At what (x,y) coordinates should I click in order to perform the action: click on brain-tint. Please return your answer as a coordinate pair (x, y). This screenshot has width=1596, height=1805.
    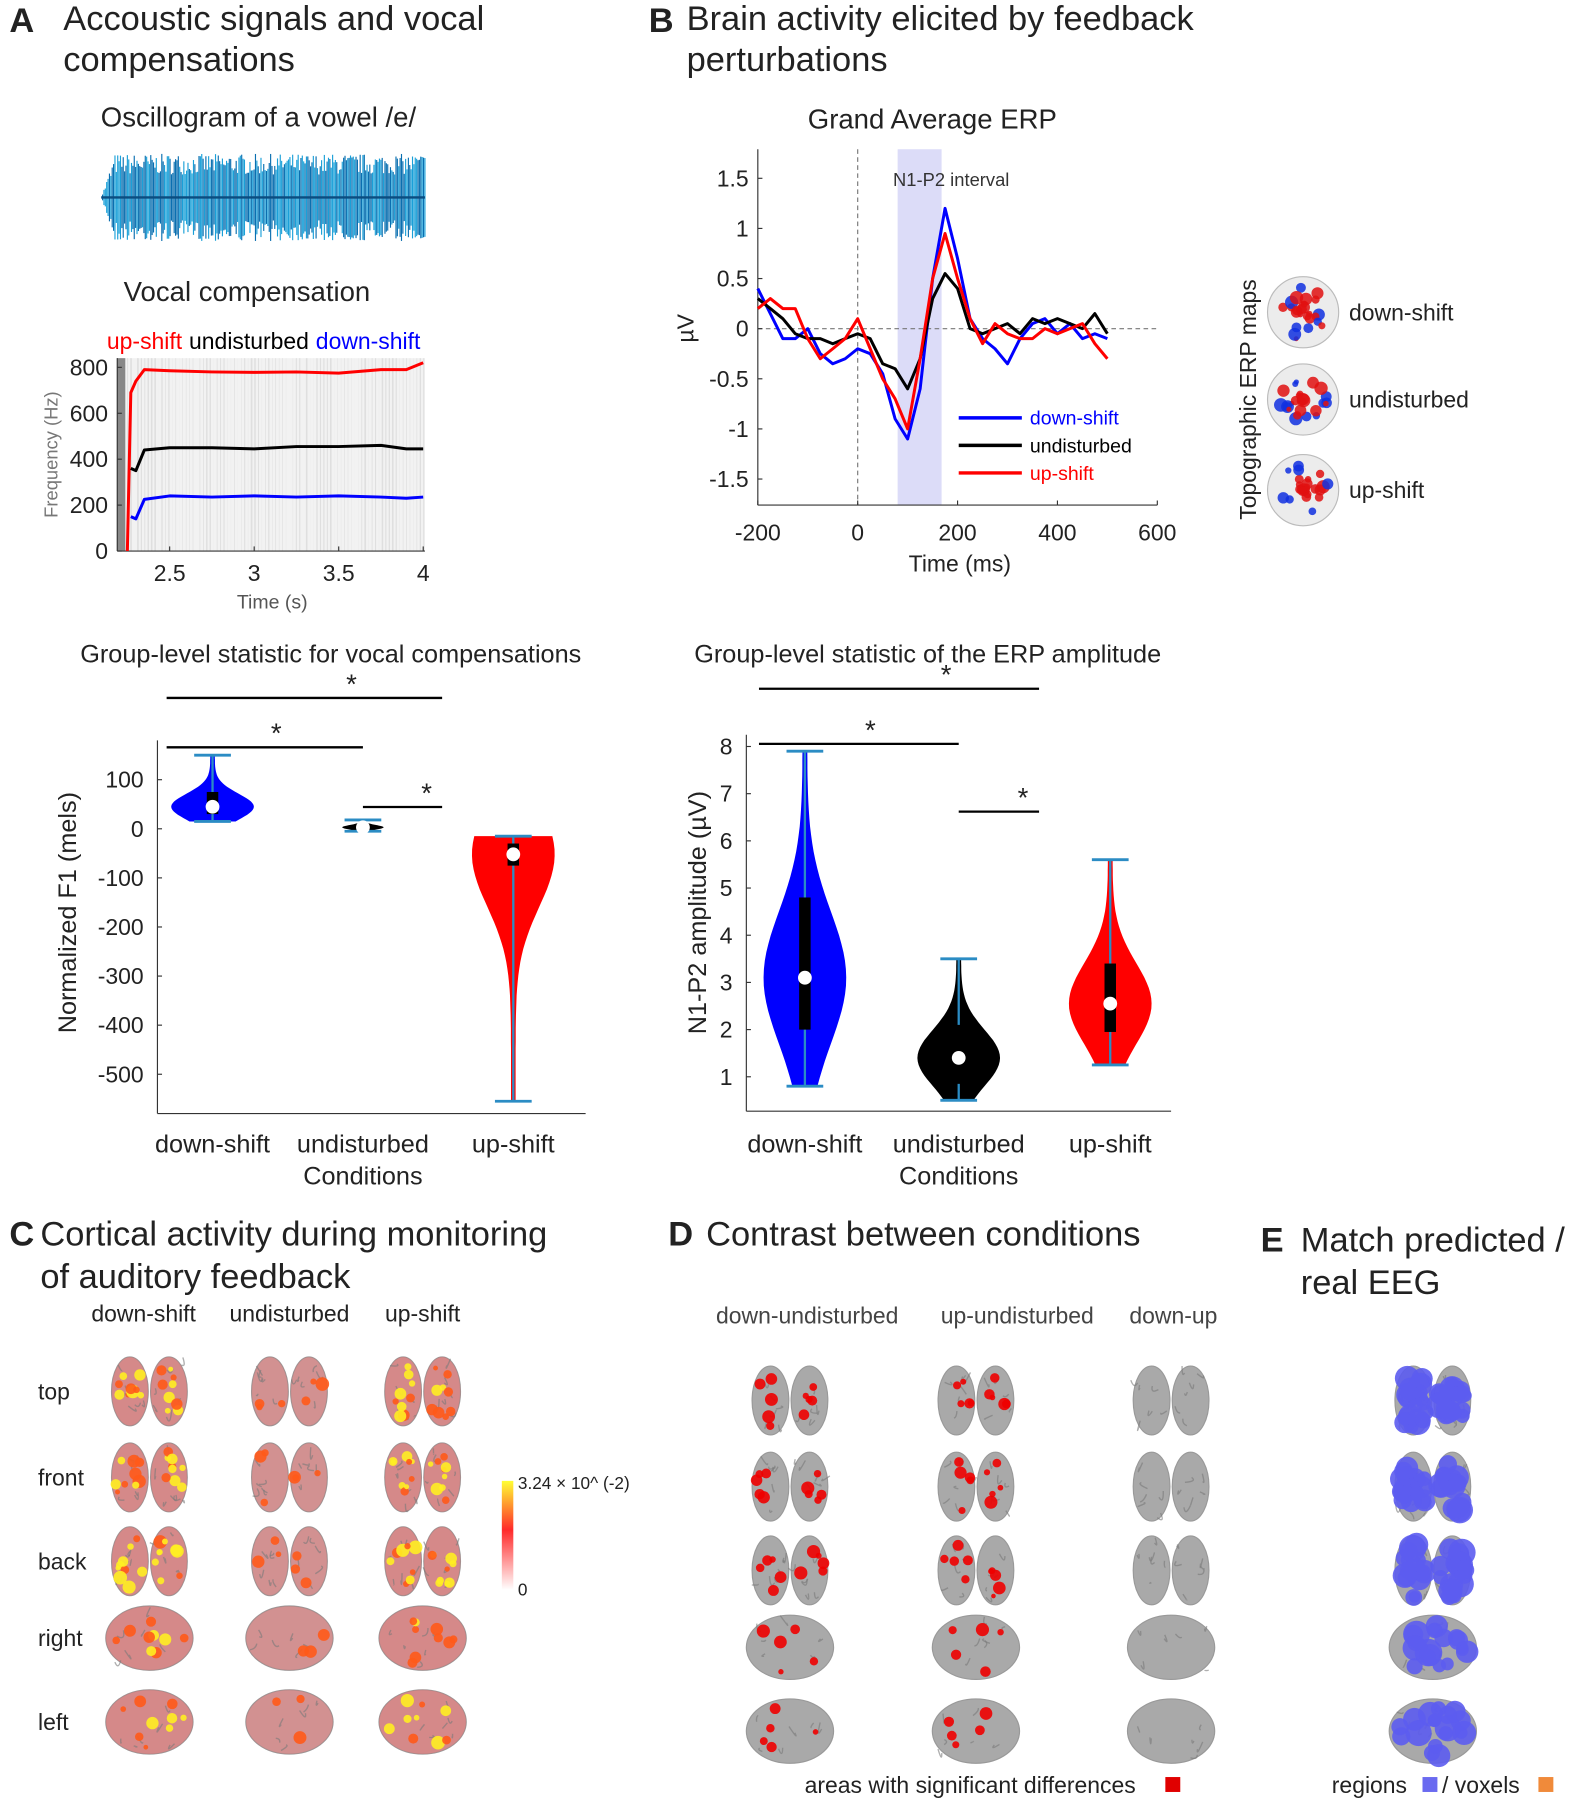
    Looking at the image, I should click on (309, 1391).